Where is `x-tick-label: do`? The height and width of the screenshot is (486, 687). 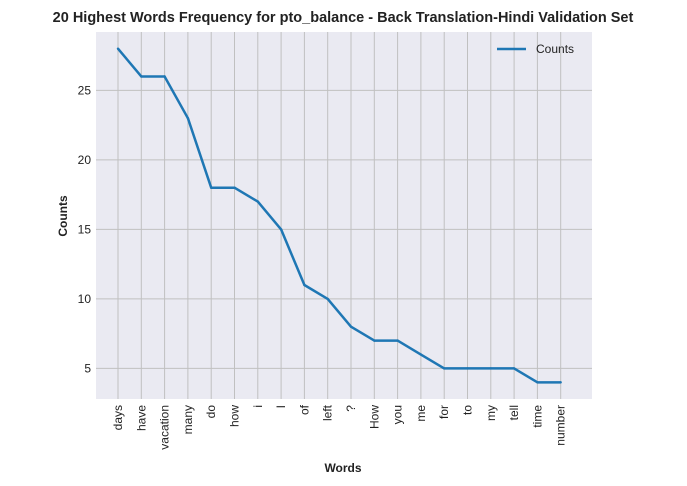
x-tick-label: do is located at coordinates (211, 412).